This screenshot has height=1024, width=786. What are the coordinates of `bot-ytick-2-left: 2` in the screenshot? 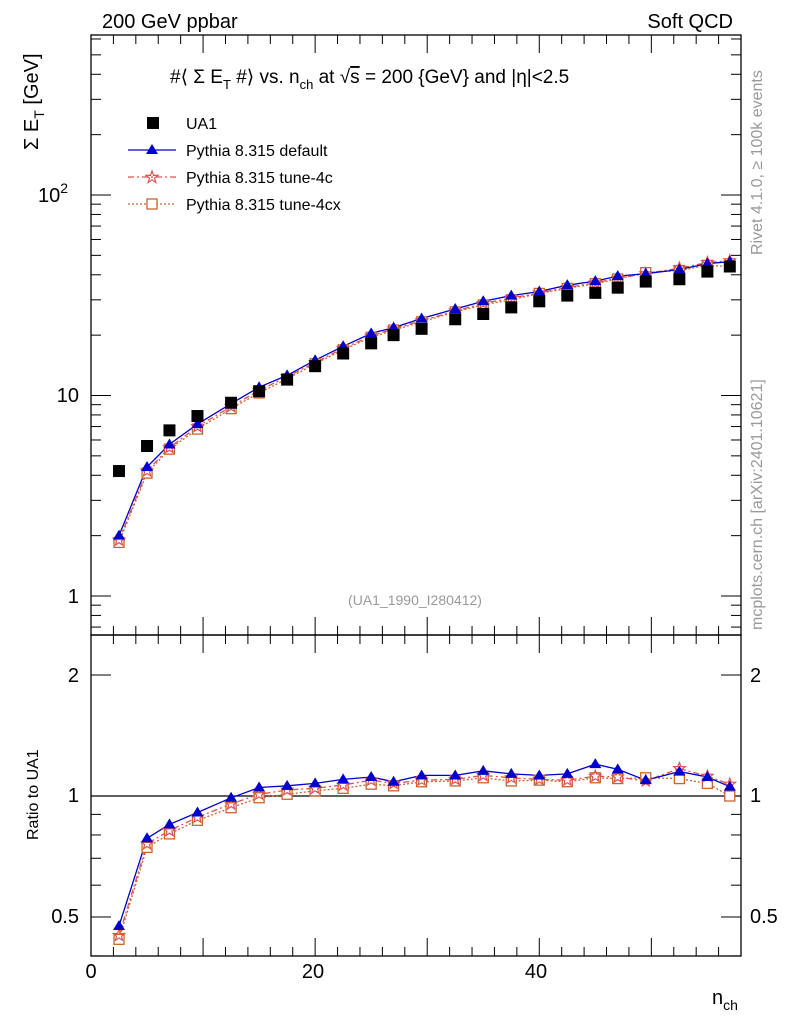 It's located at (73, 676).